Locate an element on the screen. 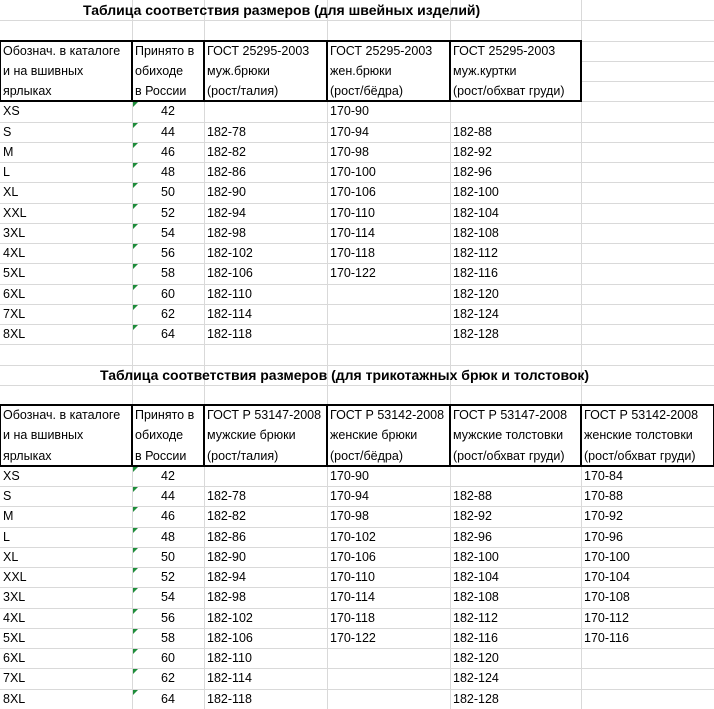  header-cell: жен.брюки is located at coordinates (361, 70).